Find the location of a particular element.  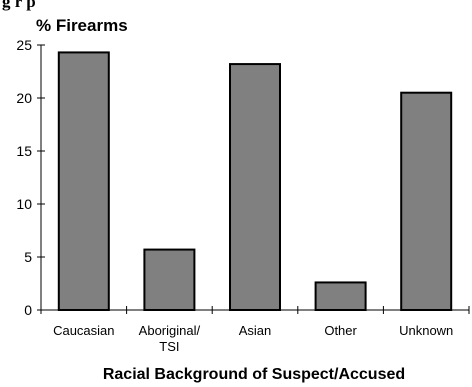

category-label-1-line-1: TSI is located at coordinates (169, 346).